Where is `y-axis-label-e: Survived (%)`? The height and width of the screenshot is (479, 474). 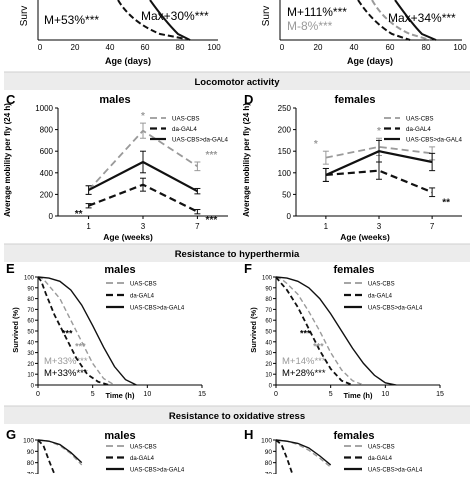
y-axis-label-e: Survived (%) is located at coordinates (15, 330).